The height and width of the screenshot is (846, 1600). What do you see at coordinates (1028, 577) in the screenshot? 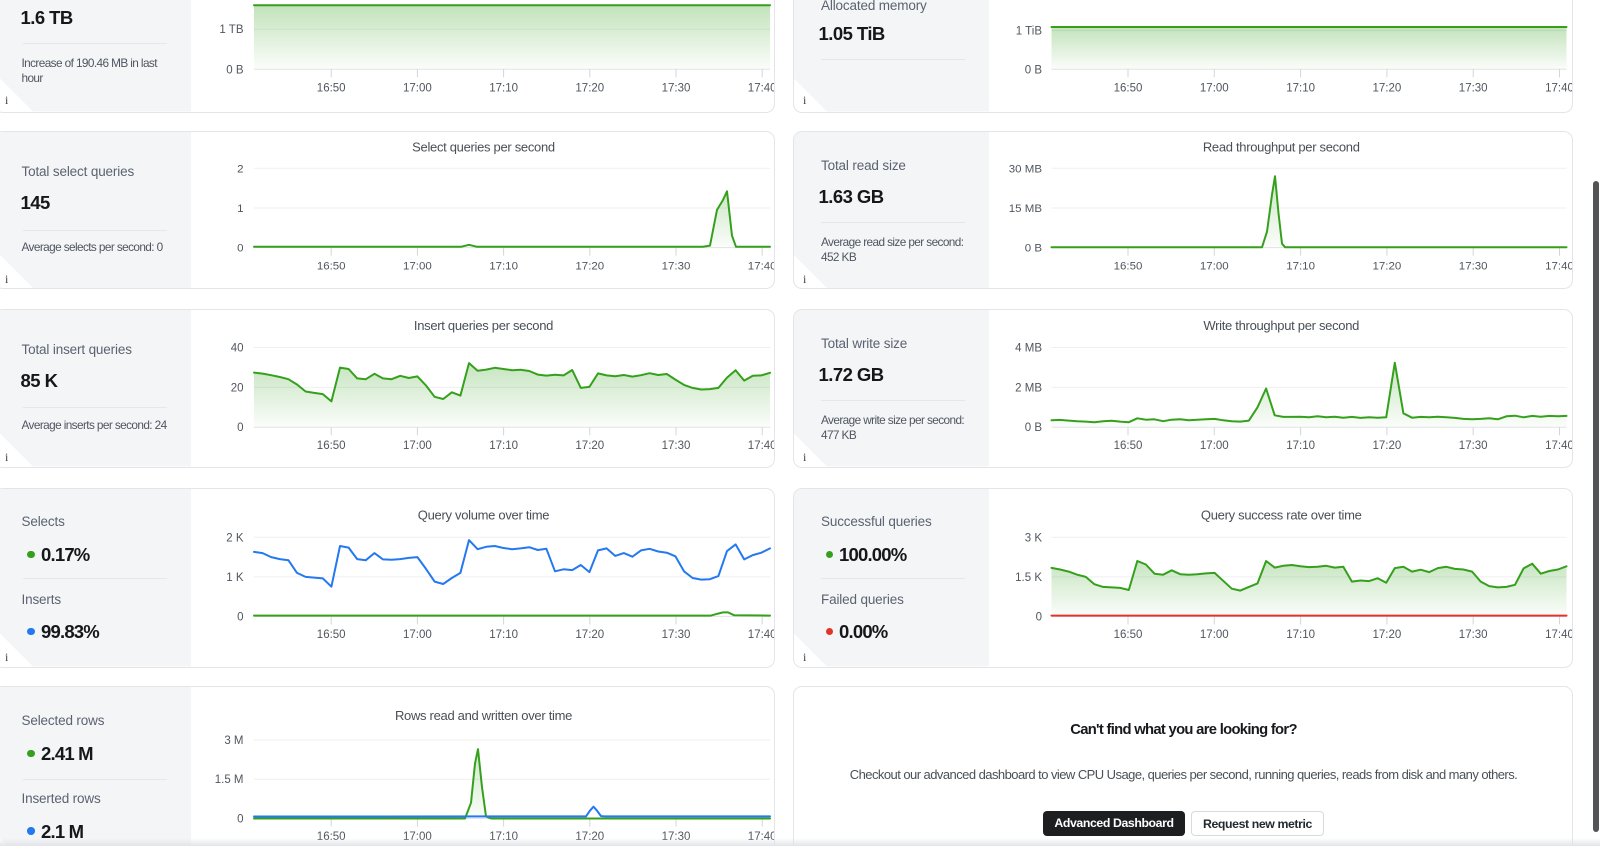
I see `svg-text: 1.5 K` at bounding box center [1028, 577].